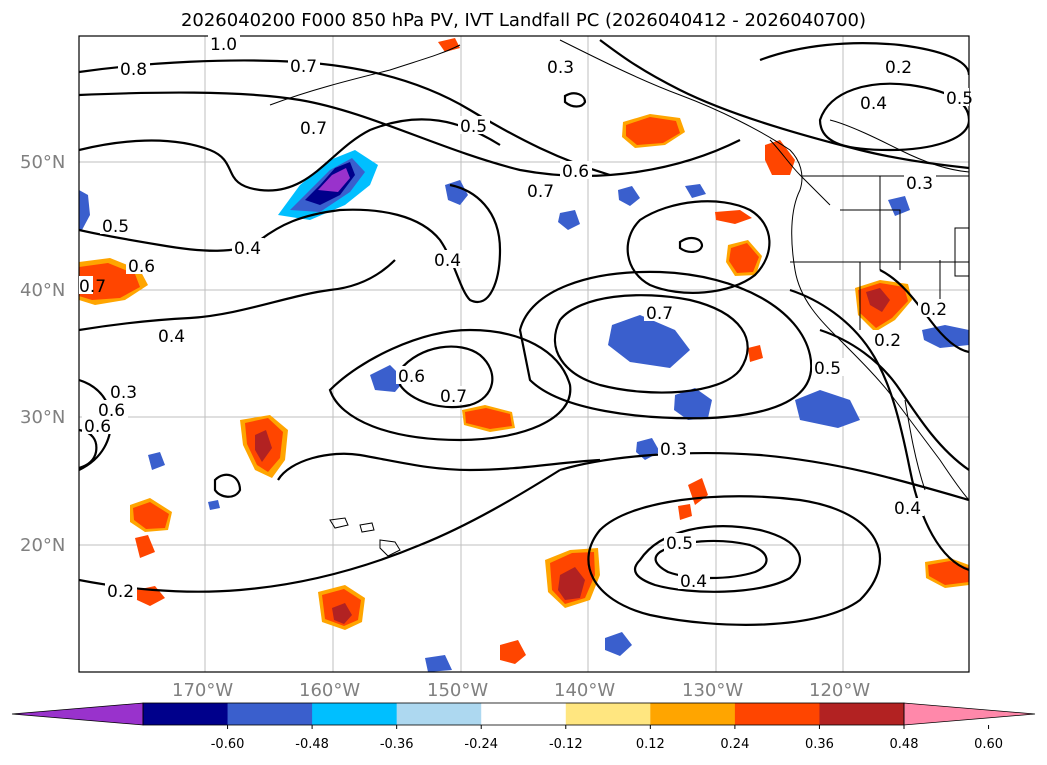 The height and width of the screenshot is (765, 1047). I want to click on lon-label: 120°W, so click(839, 690).